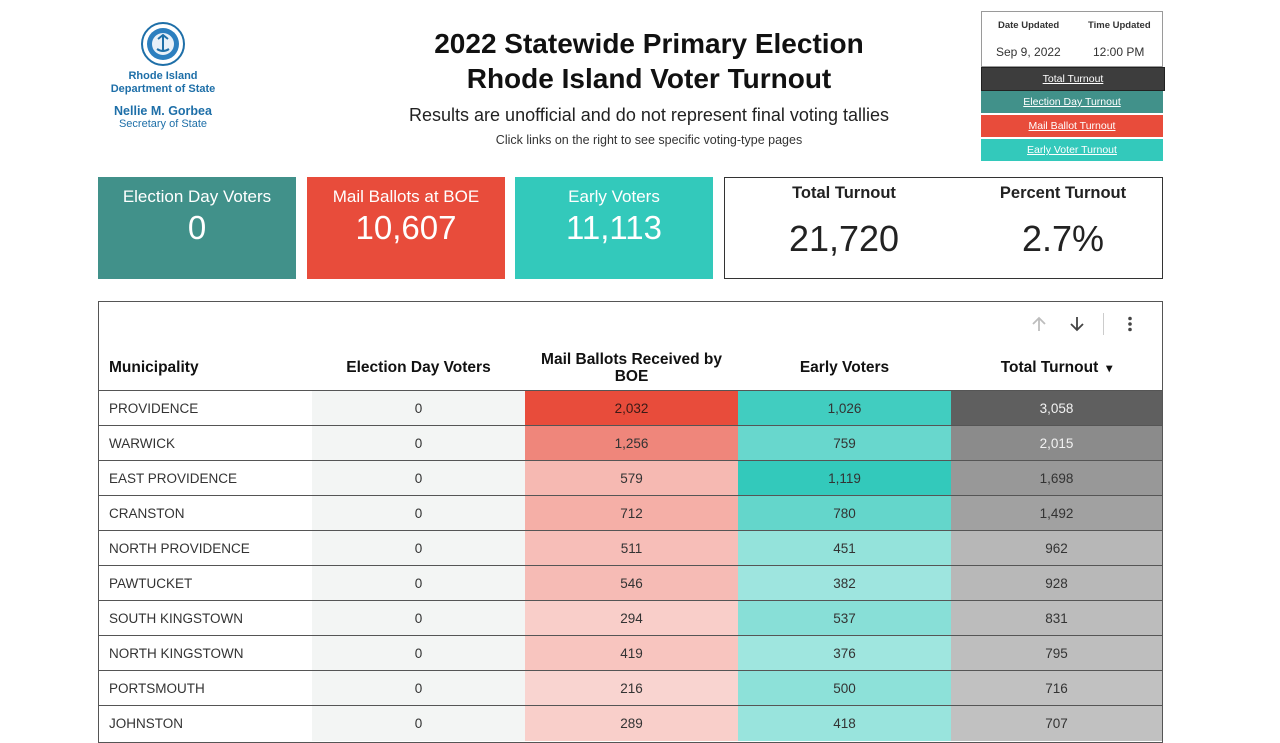 The height and width of the screenshot is (743, 1280). What do you see at coordinates (844, 193) in the screenshot?
I see `total-turnout-label: Total Turnout` at bounding box center [844, 193].